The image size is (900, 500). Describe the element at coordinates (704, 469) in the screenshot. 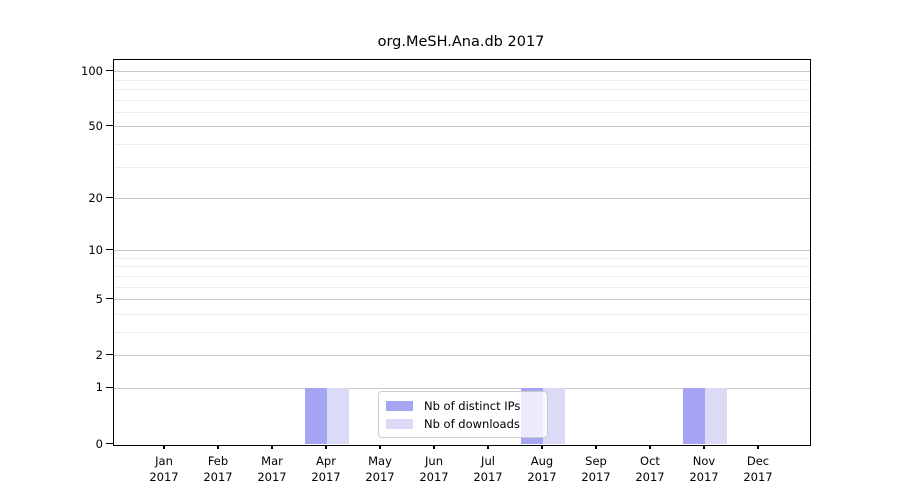

I see `x-tick-label: Nov 2017` at that location.